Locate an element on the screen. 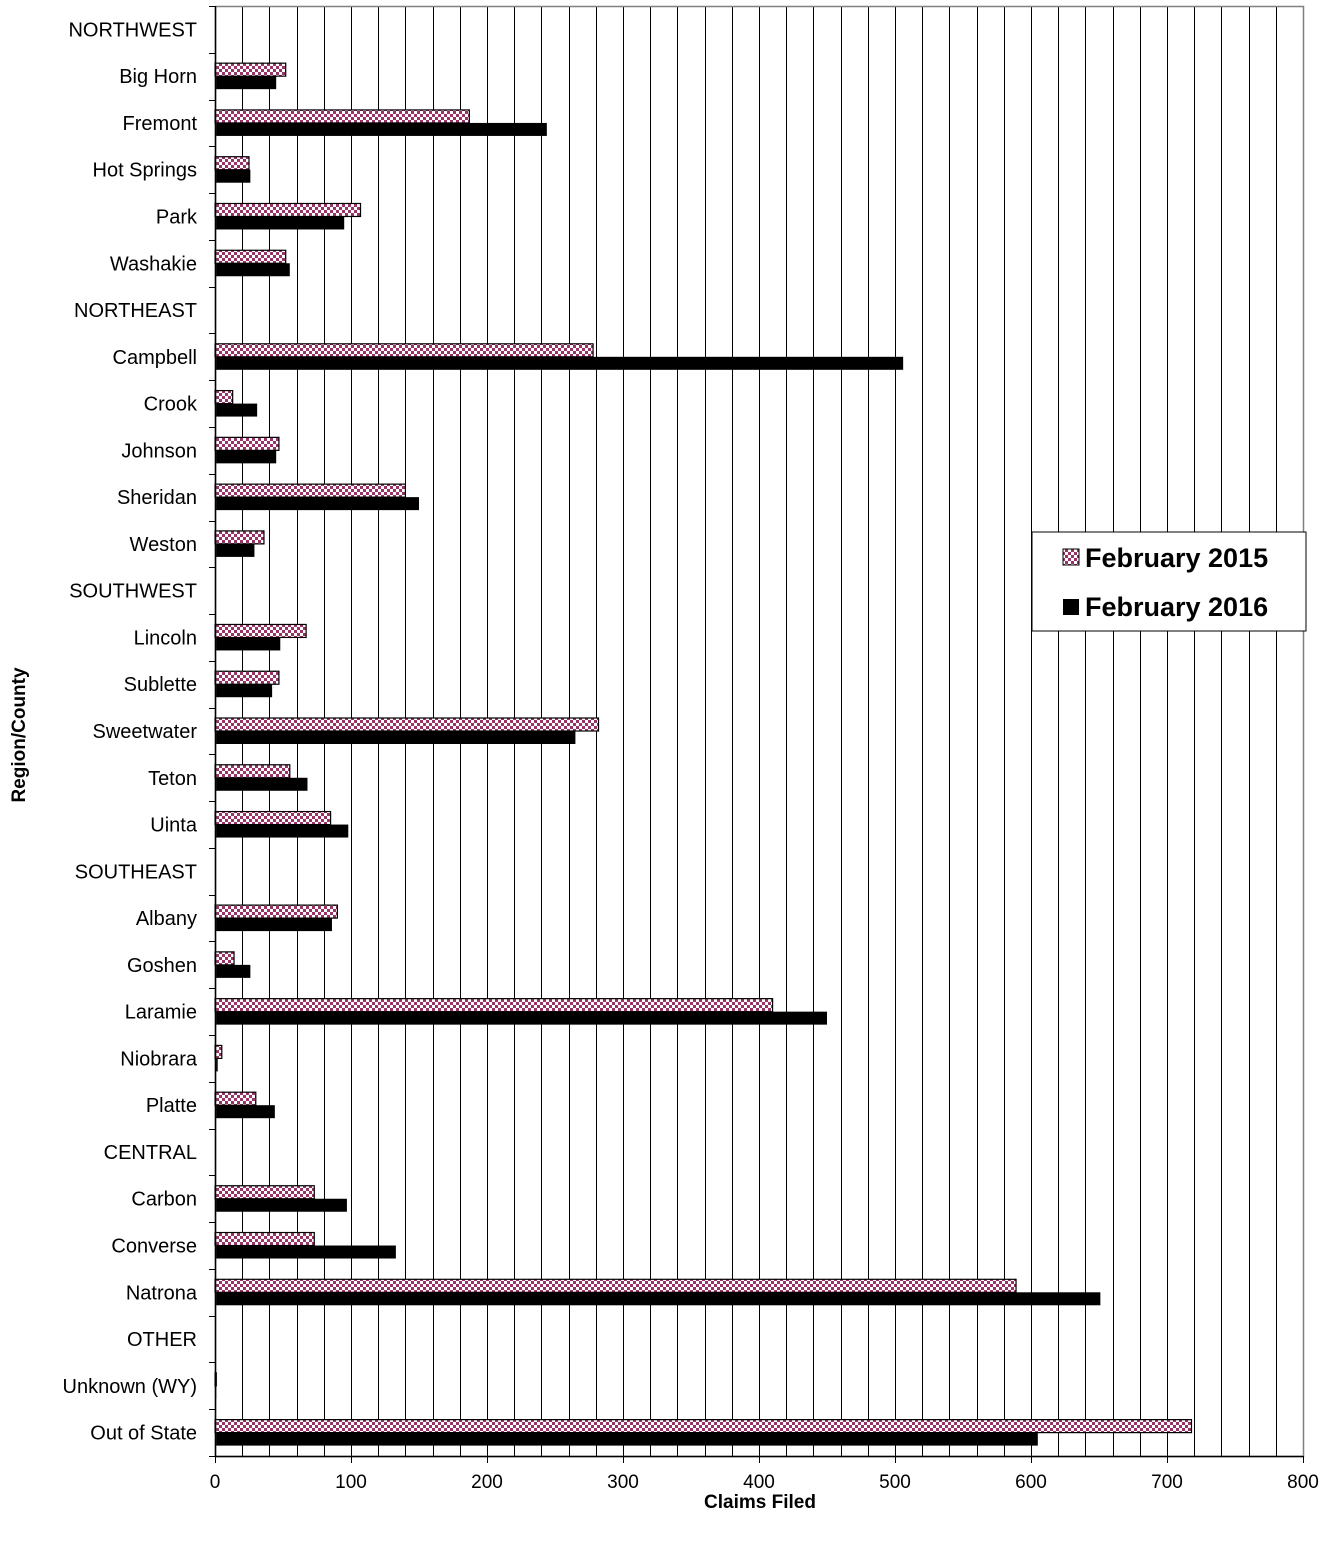 This screenshot has height=1541, width=1331. x-tick-label: 300 is located at coordinates (623, 1482).